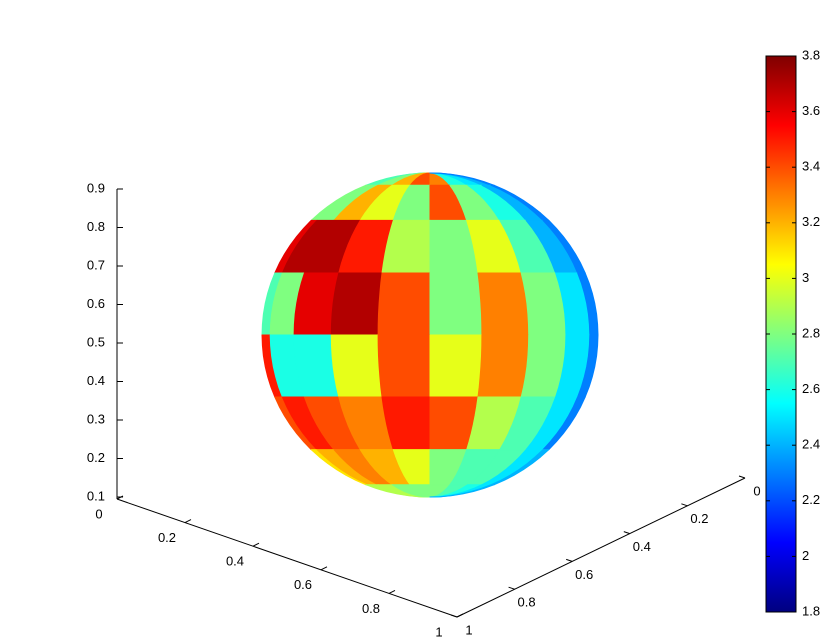 The height and width of the screenshot is (639, 830). What do you see at coordinates (96, 226) in the screenshot?
I see `z-tick-label: 0.8` at bounding box center [96, 226].